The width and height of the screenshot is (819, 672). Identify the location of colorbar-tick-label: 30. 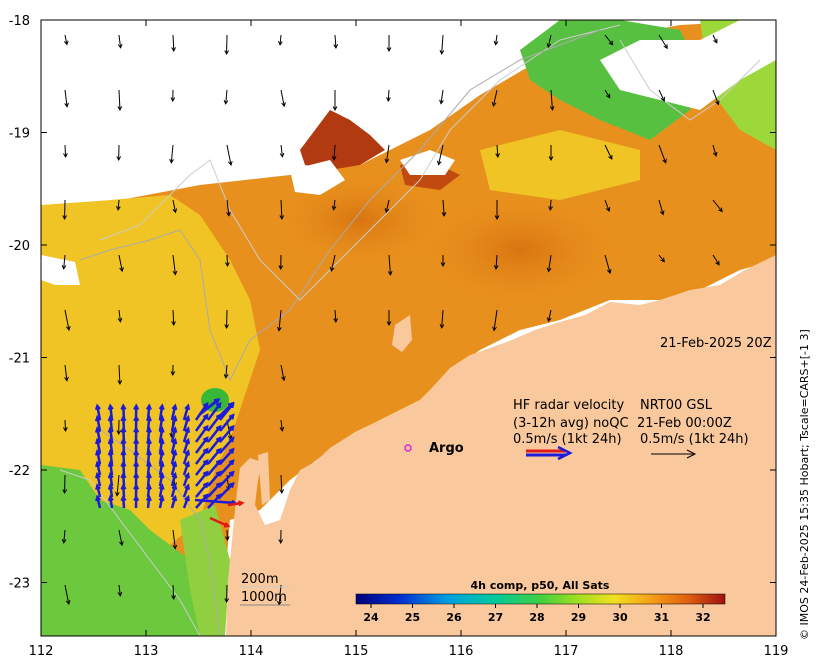
(620, 617).